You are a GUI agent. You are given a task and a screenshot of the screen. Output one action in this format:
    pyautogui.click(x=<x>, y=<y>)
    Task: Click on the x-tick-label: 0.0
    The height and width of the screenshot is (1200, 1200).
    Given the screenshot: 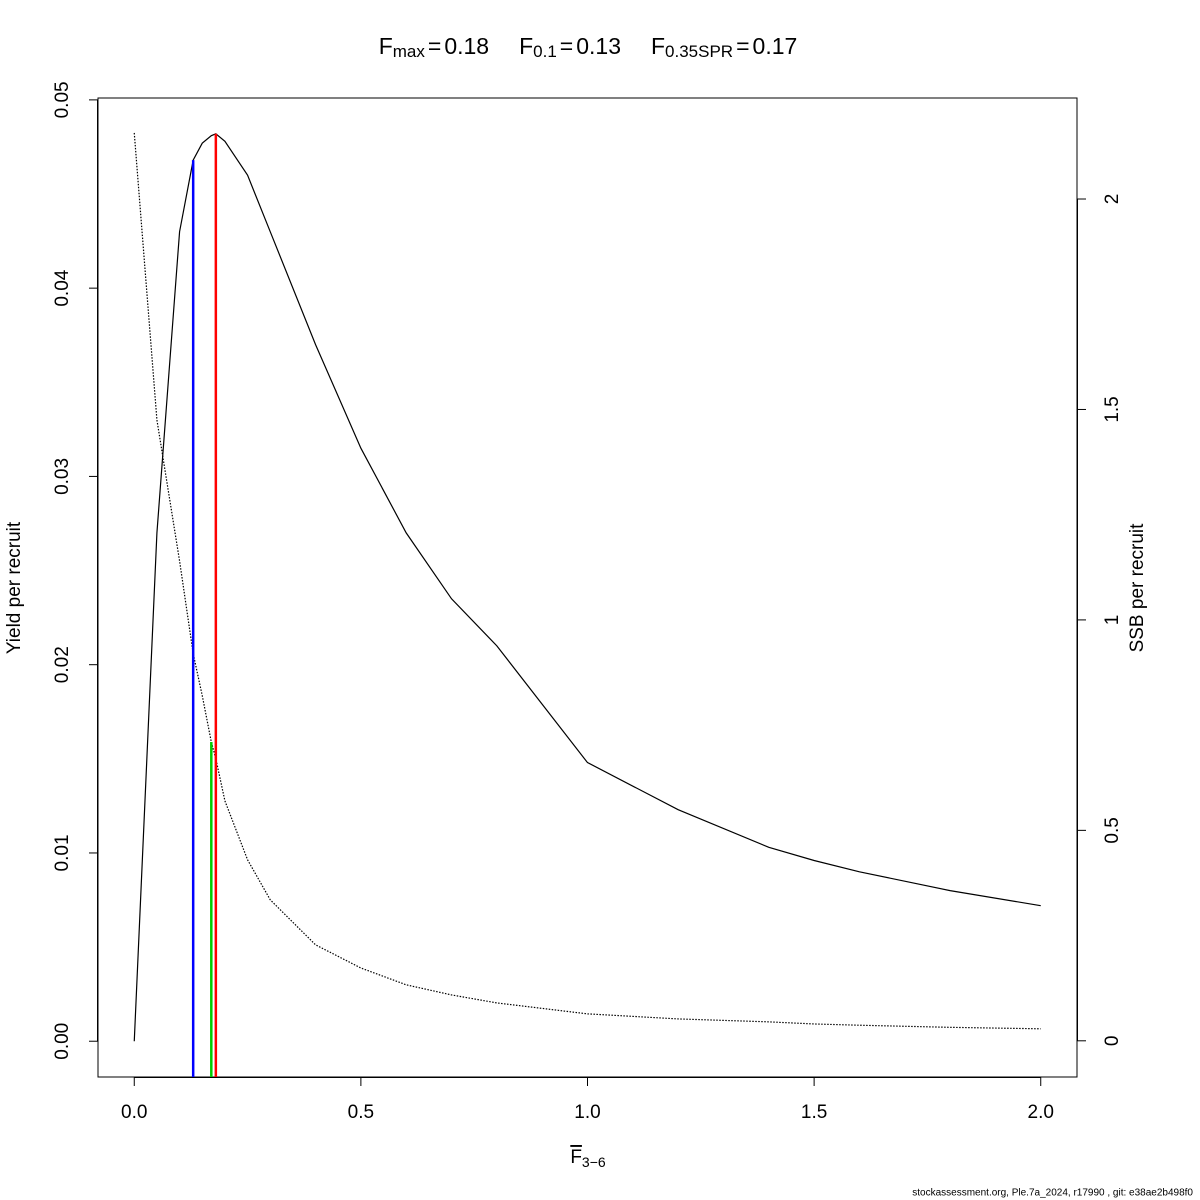 What is the action you would take?
    pyautogui.click(x=134, y=1112)
    